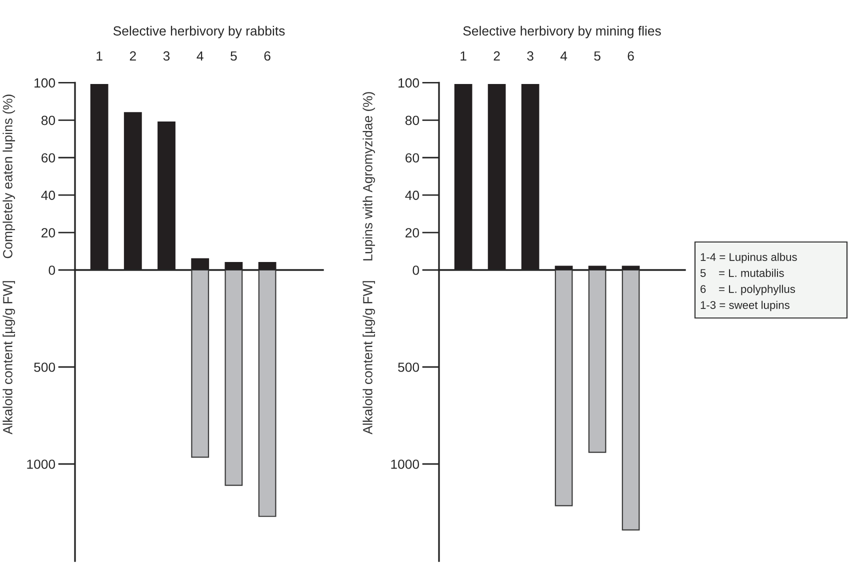 The width and height of the screenshot is (849, 566). Describe the element at coordinates (199, 32) in the screenshot. I see `chart-title: Selective herbivory by rabbits` at that location.